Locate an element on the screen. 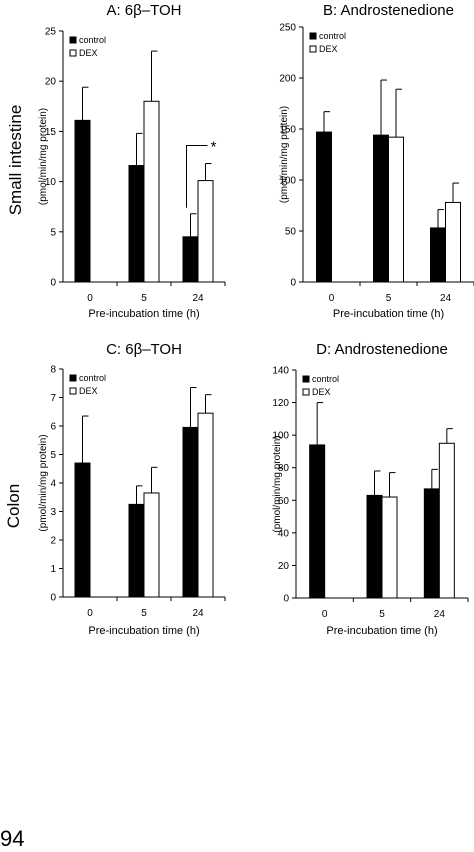  y-tick-label: 8 is located at coordinates (53, 370).